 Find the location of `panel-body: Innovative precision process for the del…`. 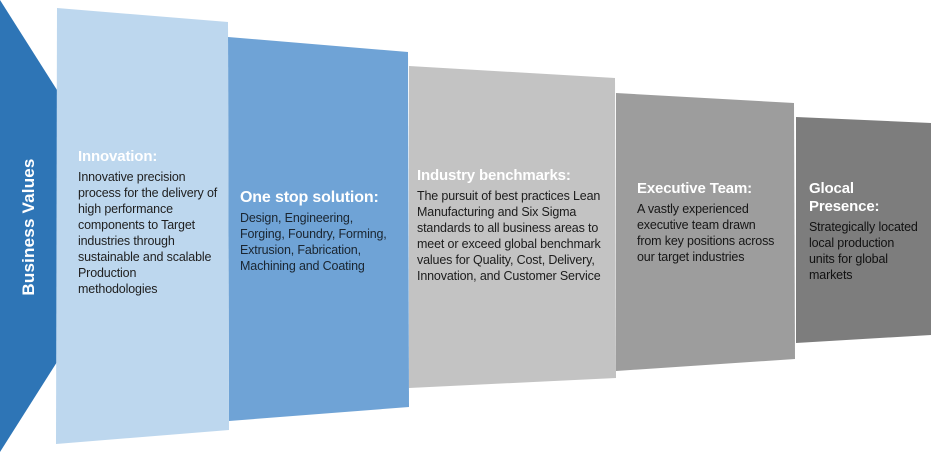

panel-body: Innovative precision process for the del… is located at coordinates (148, 233).